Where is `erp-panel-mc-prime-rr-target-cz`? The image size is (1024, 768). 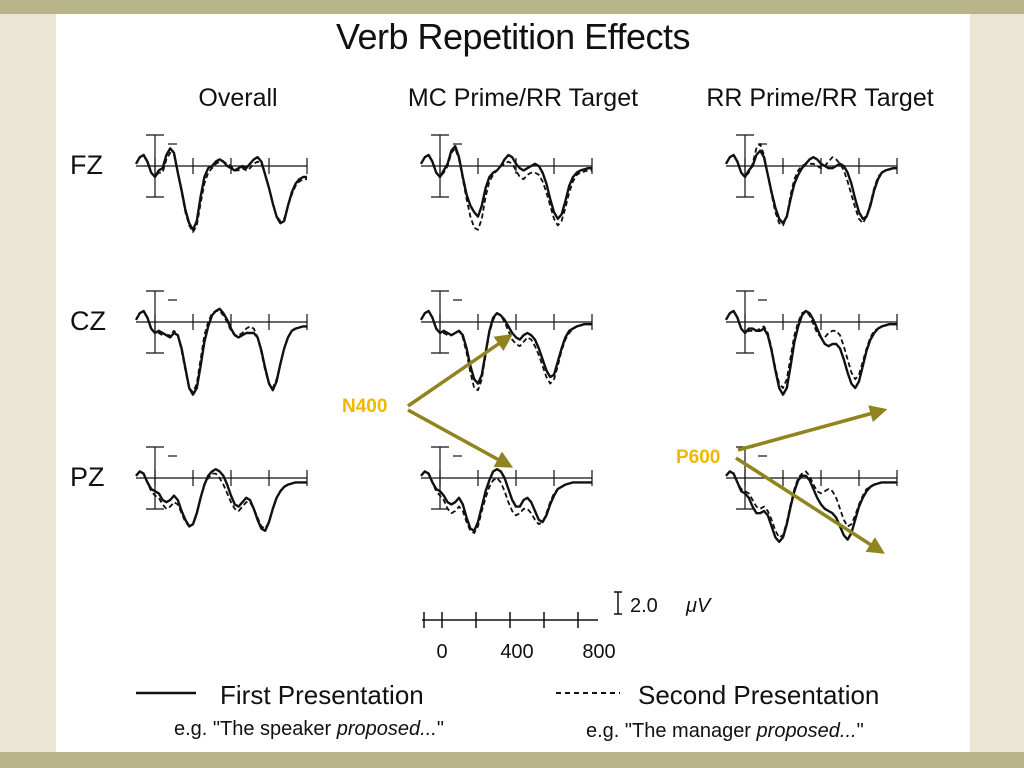 erp-panel-mc-prime-rr-target-cz is located at coordinates (506, 341).